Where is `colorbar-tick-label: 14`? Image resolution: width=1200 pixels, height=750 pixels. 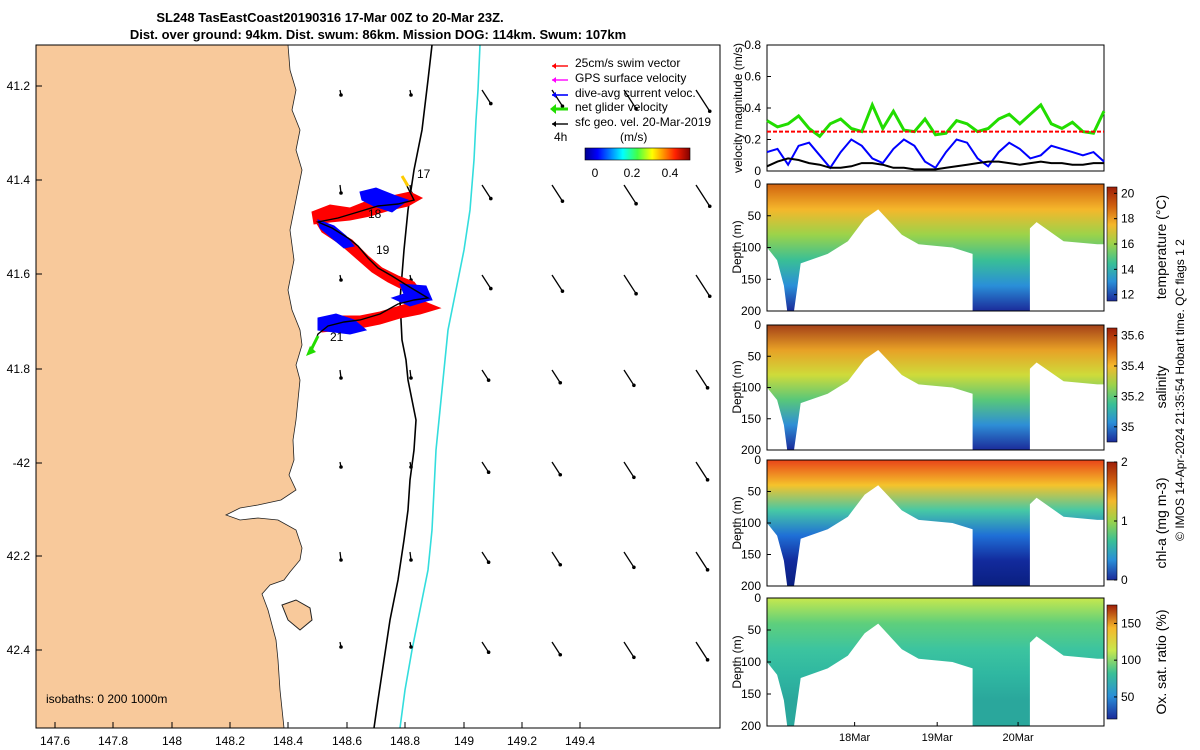
colorbar-tick-label: 14 is located at coordinates (1128, 269).